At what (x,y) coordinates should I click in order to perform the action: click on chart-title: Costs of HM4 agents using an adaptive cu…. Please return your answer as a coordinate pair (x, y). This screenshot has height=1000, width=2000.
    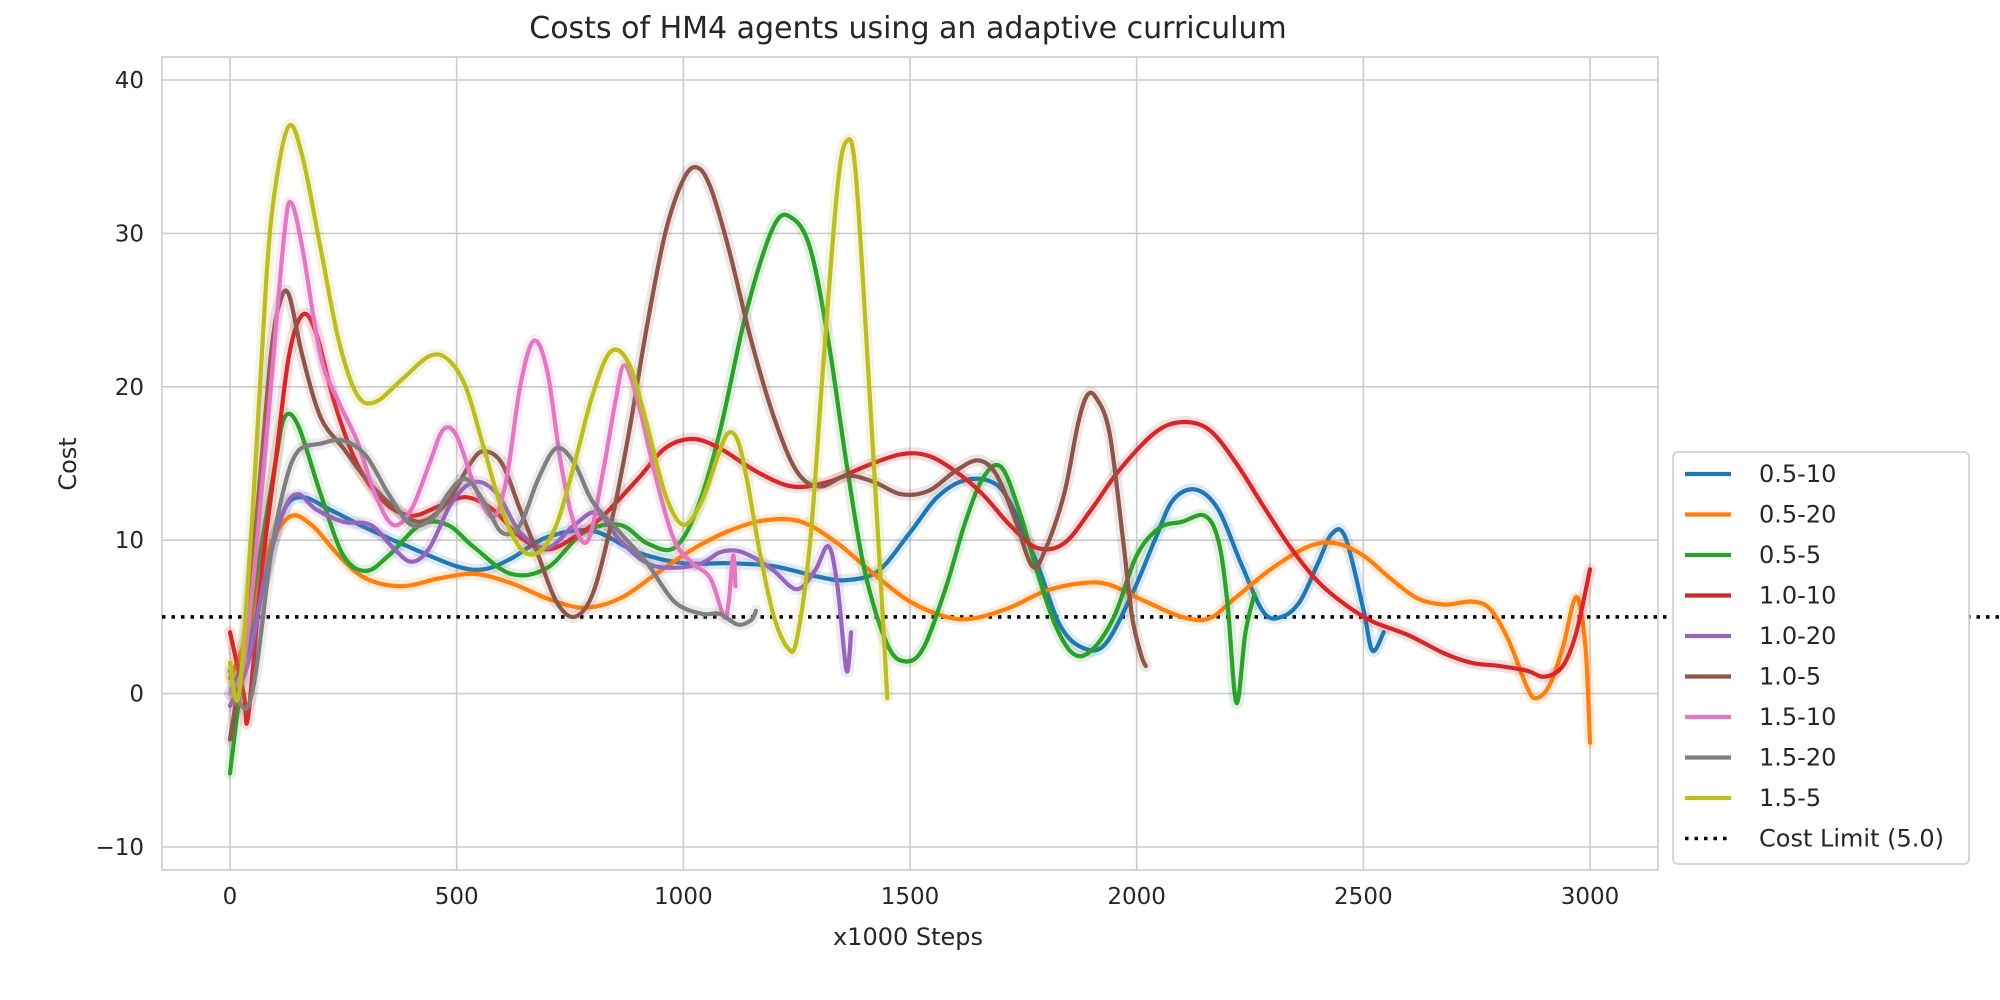
    Looking at the image, I should click on (907, 28).